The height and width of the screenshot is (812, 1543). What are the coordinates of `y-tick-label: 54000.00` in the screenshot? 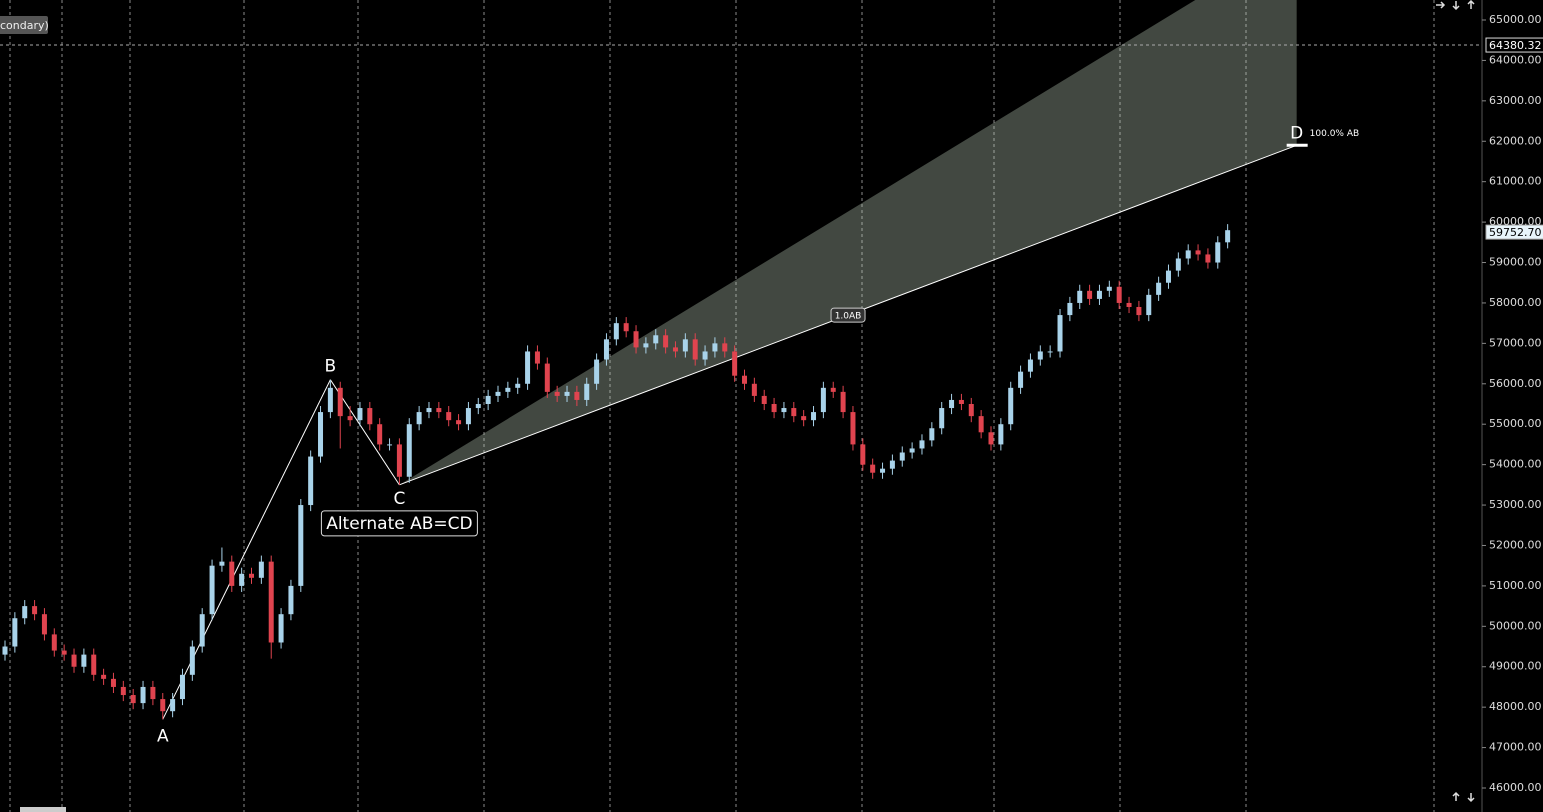 It's located at (1515, 464).